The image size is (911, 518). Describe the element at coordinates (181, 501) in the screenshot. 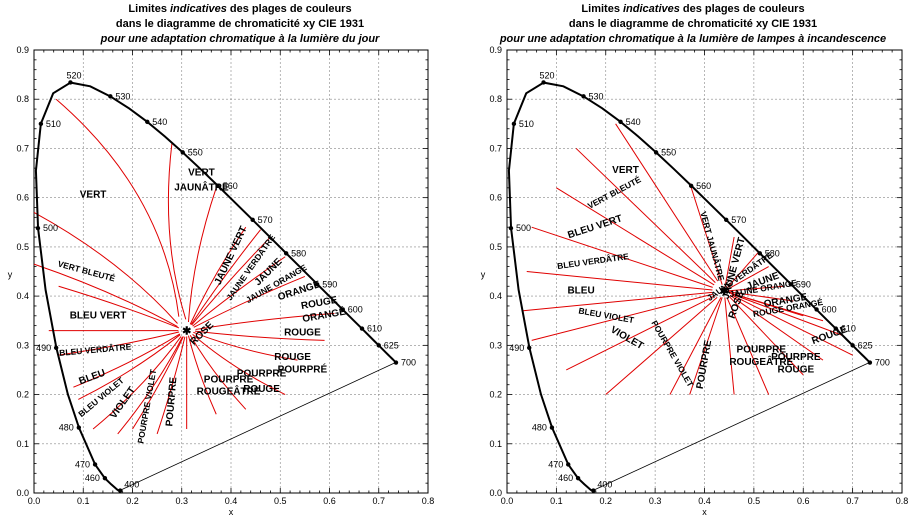

I see `x-tick-label: 0.3` at that location.